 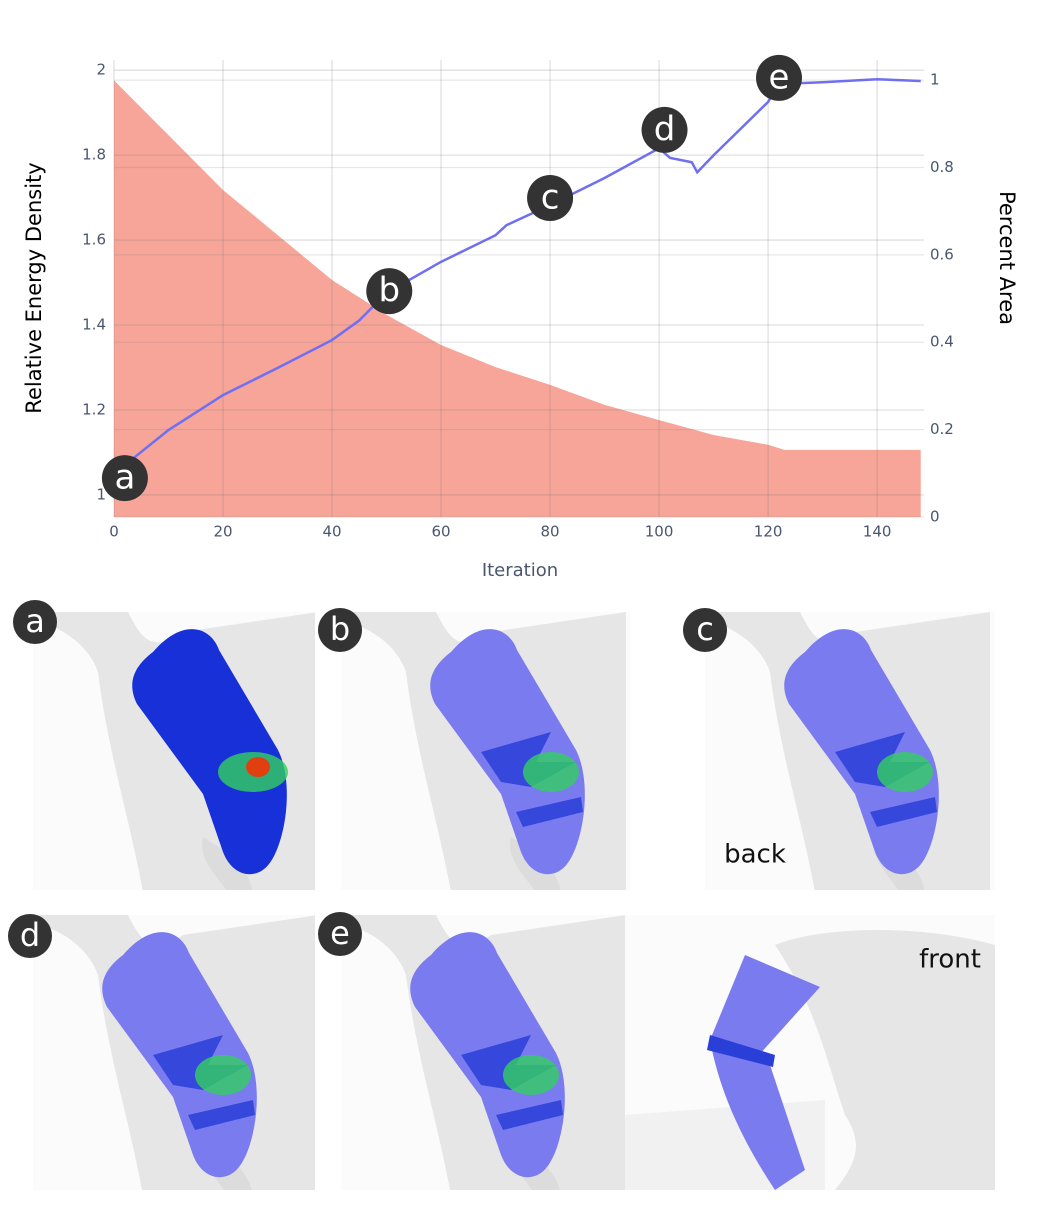 What do you see at coordinates (942, 429) in the screenshot?
I see `y2-tick-label: 0.2` at bounding box center [942, 429].